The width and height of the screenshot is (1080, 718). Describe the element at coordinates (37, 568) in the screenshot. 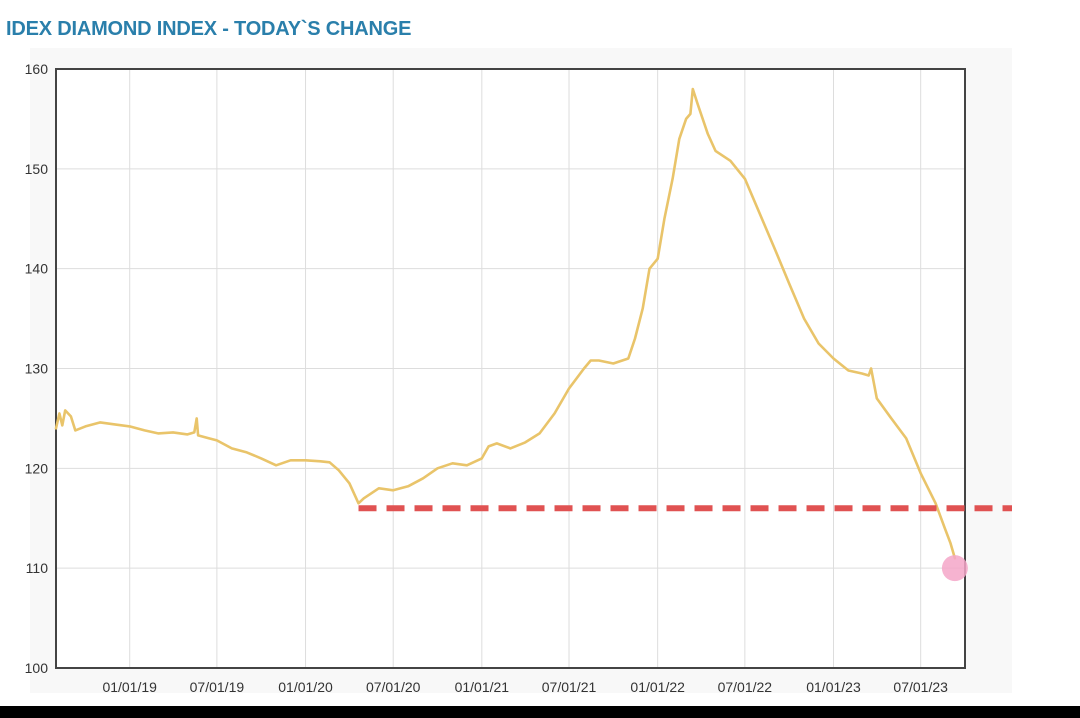

I see `y-tick-label: 110` at that location.